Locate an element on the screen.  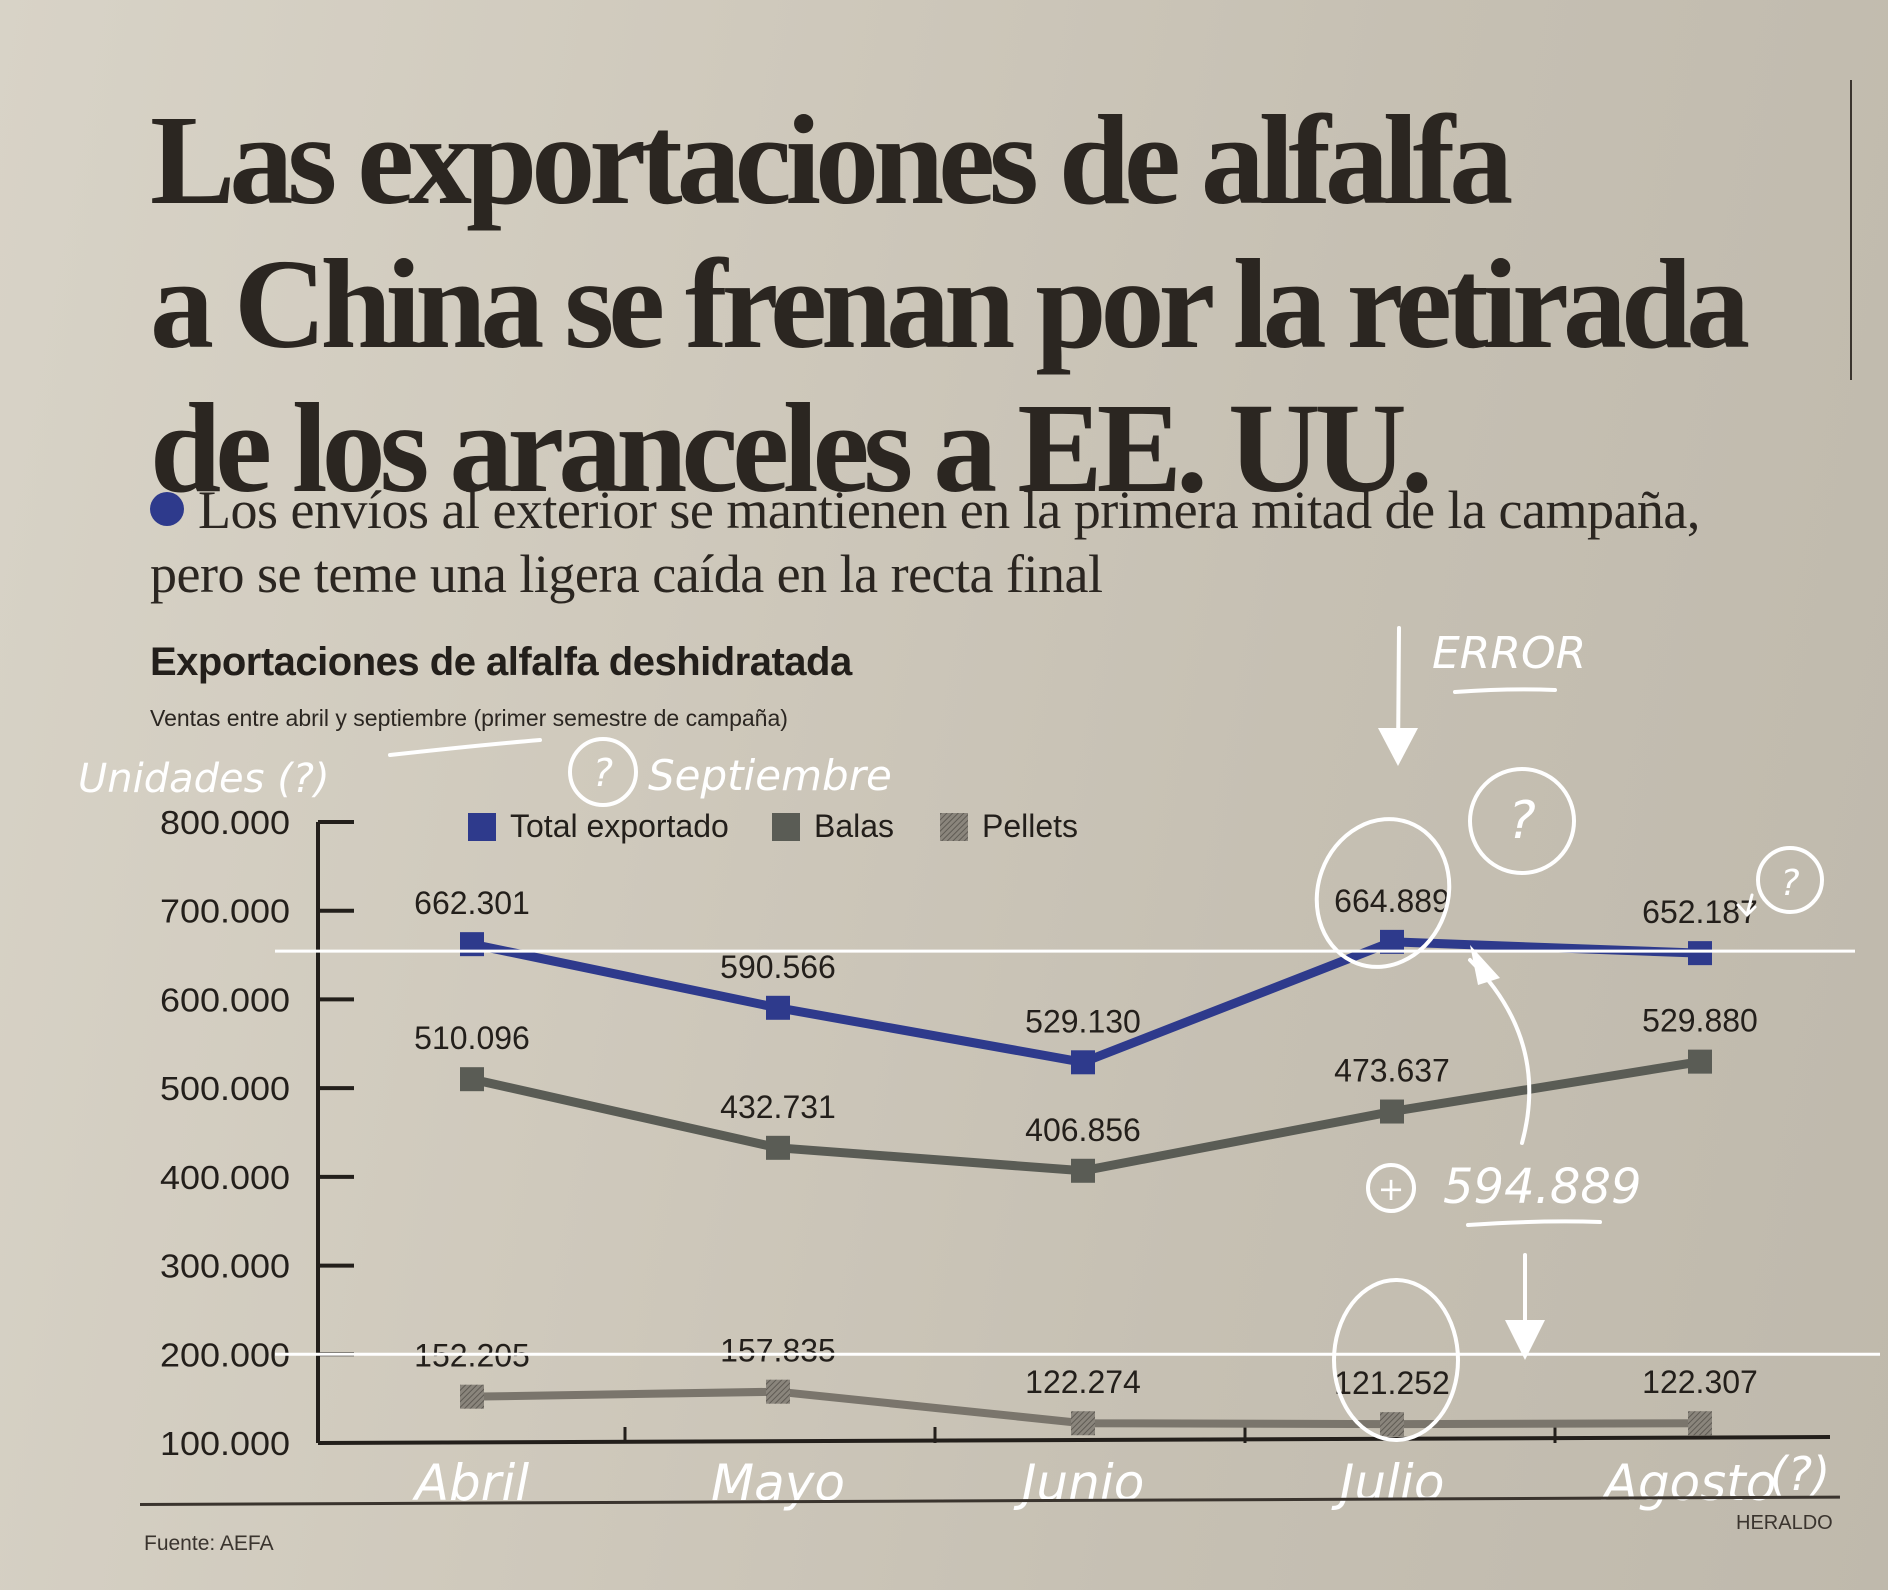
y-tick-label: 600.000 is located at coordinates (225, 999).